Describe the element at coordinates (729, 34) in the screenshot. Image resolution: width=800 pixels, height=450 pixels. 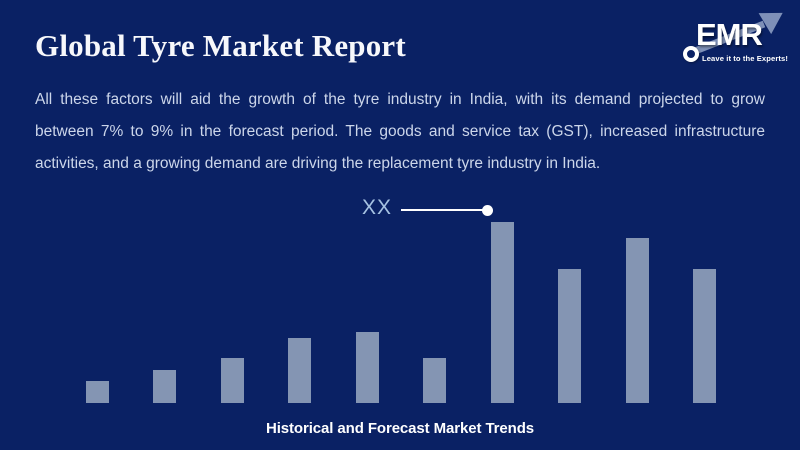
I see `logo-wordmark: EMR` at that location.